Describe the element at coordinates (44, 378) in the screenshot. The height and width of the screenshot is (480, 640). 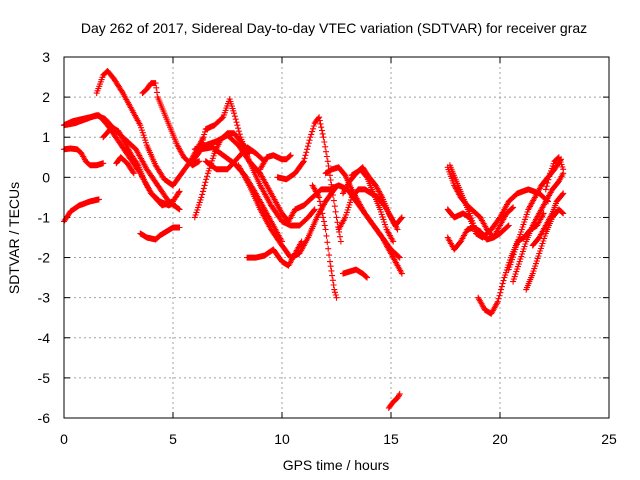
I see `y-tick-label: -5` at that location.